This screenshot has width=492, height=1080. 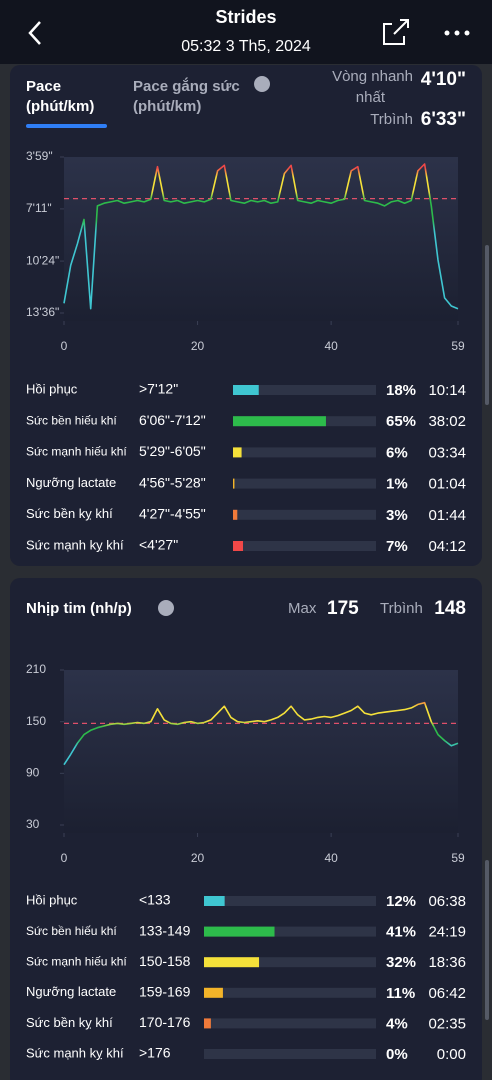 What do you see at coordinates (443, 79) in the screenshot?
I see `best-lap-value: 4'10"` at bounding box center [443, 79].